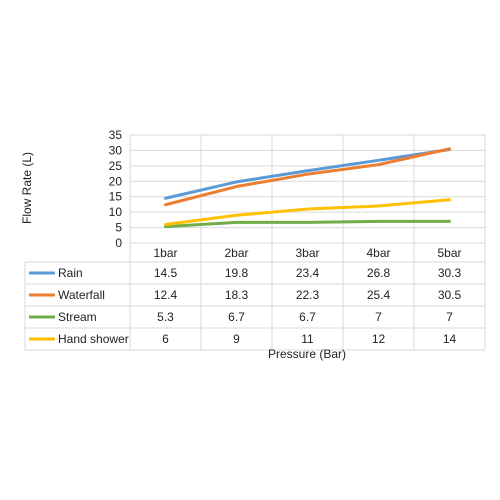  What do you see at coordinates (165, 317) in the screenshot?
I see `table-cell-value: 5.3` at bounding box center [165, 317].